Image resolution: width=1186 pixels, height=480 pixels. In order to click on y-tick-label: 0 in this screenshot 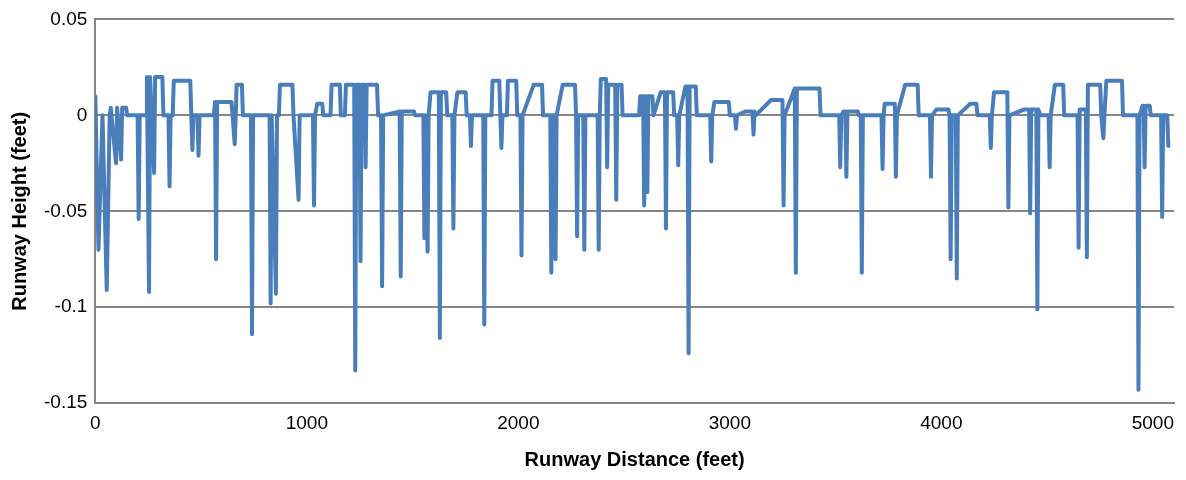, I will do `click(82, 114)`.